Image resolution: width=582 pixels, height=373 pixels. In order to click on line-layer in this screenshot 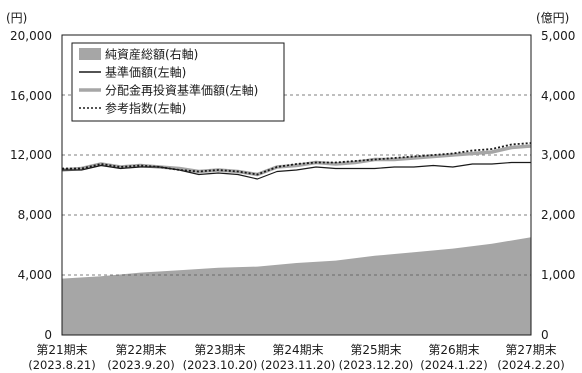, I will do `click(296, 161)`.